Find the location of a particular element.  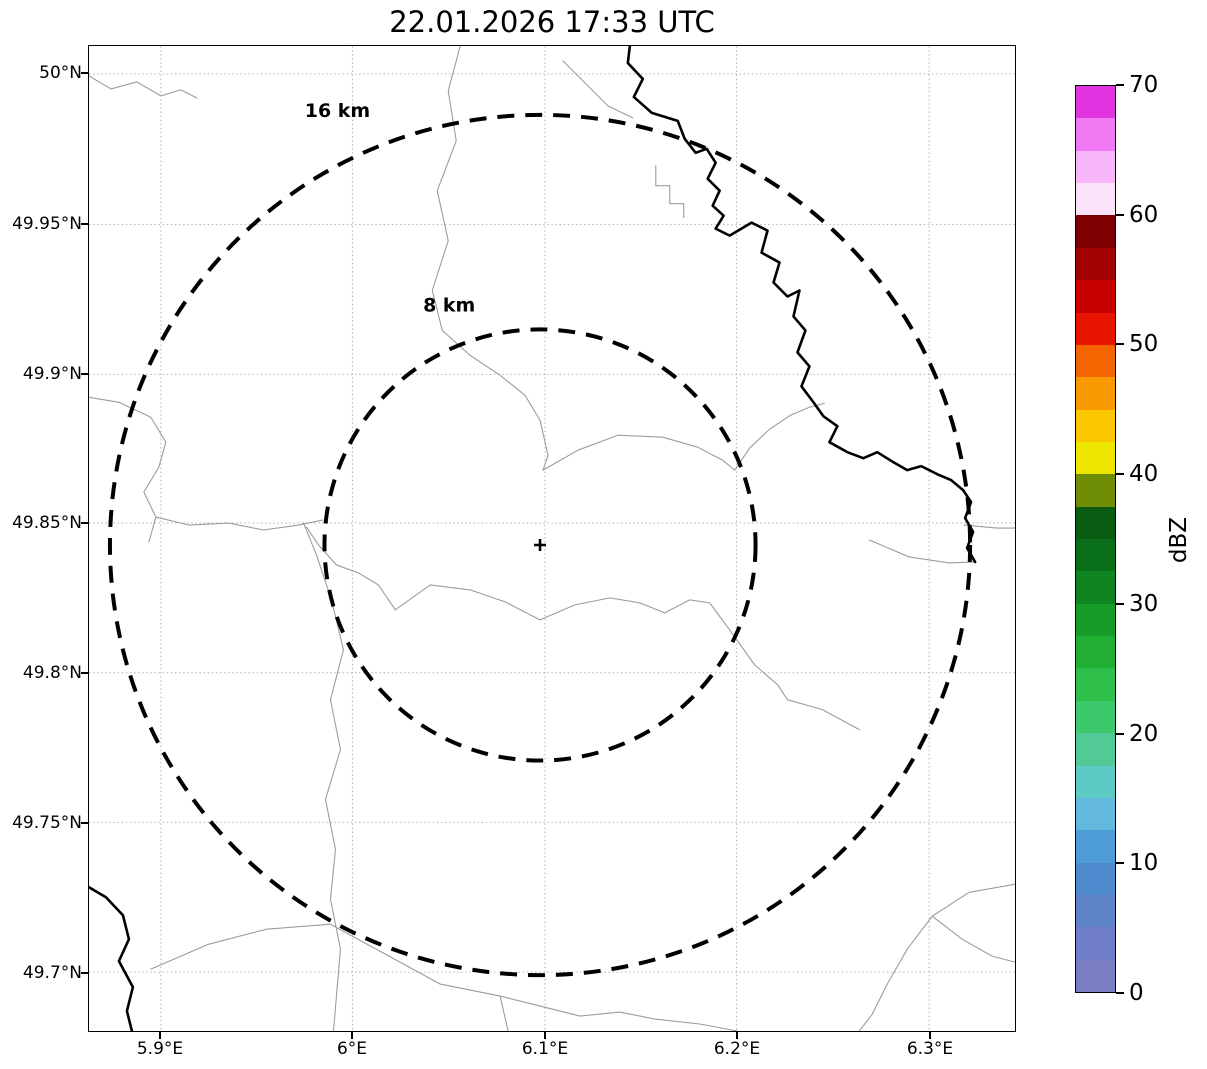

y-axis-tick-label: 49.95°N is located at coordinates (47, 224).